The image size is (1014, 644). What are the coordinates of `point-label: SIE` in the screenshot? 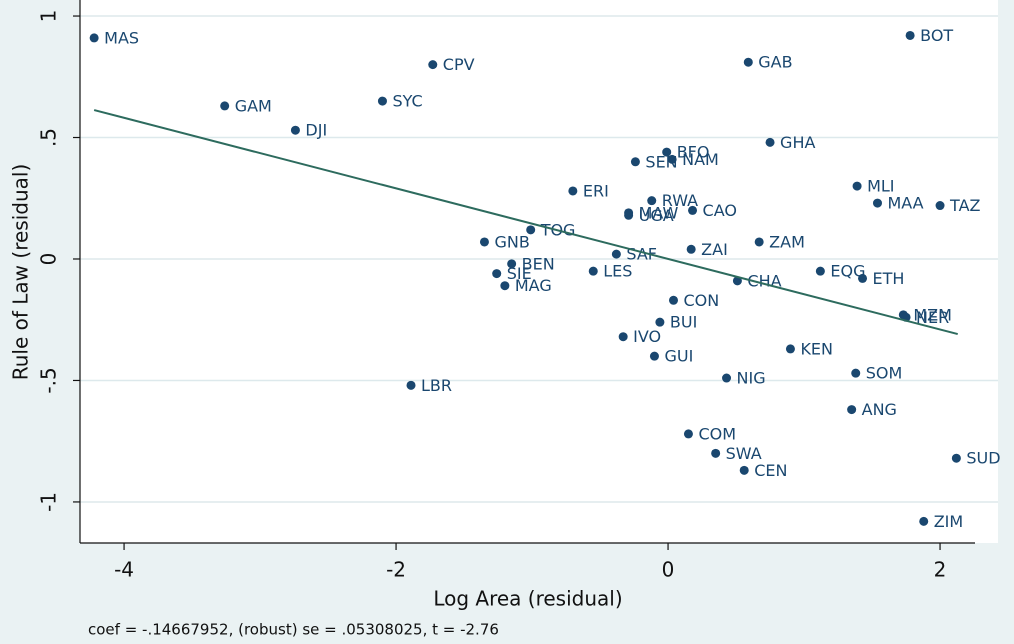 It's located at (519, 273).